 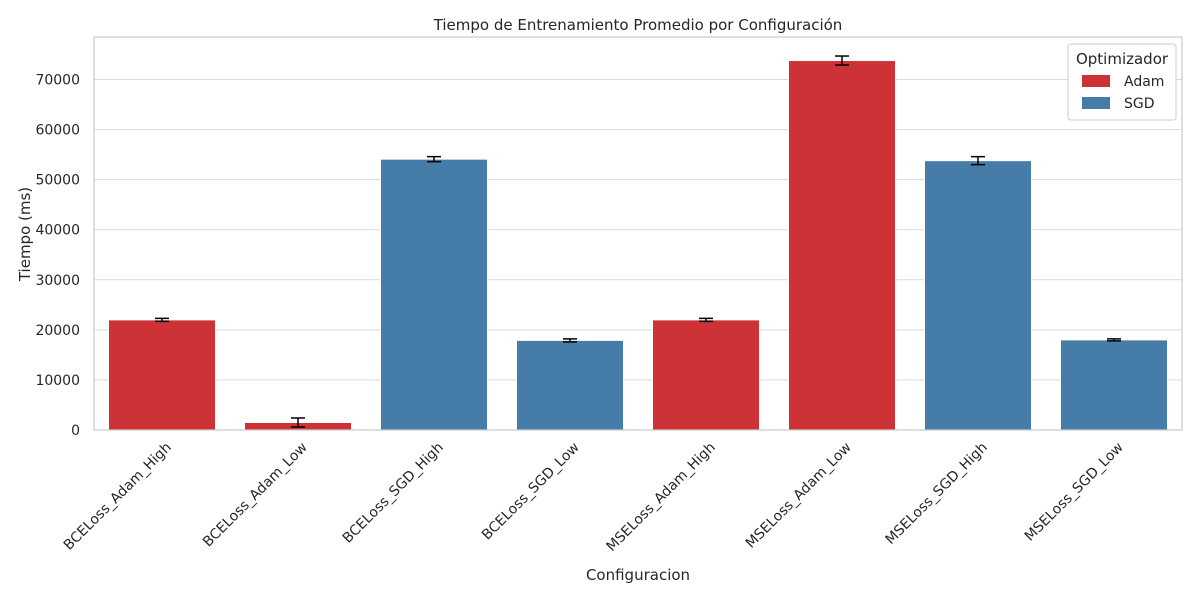 What do you see at coordinates (1096, 81) in the screenshot?
I see `legend-swatch-adam` at bounding box center [1096, 81].